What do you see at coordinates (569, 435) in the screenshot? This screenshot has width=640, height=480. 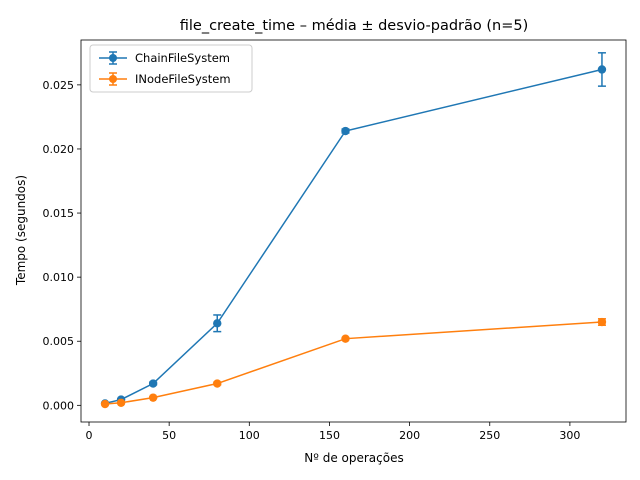 I see `x-tick-label: 300` at bounding box center [569, 435].